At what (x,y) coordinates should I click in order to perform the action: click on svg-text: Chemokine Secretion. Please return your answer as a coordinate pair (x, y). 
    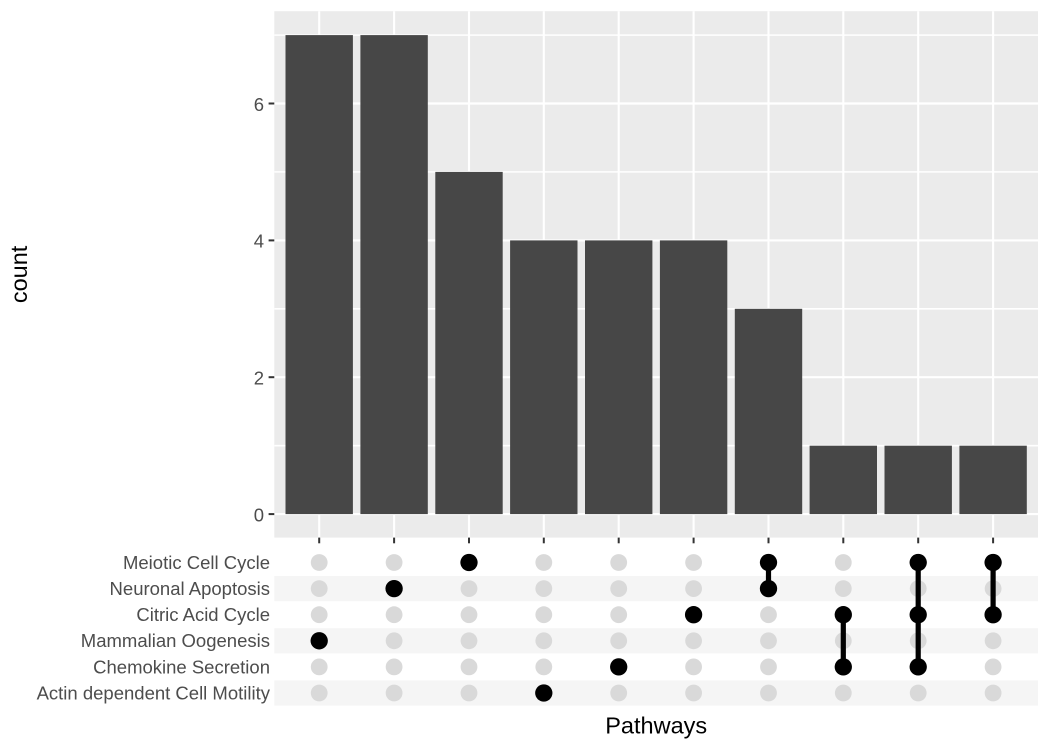
    Looking at the image, I should click on (181, 666).